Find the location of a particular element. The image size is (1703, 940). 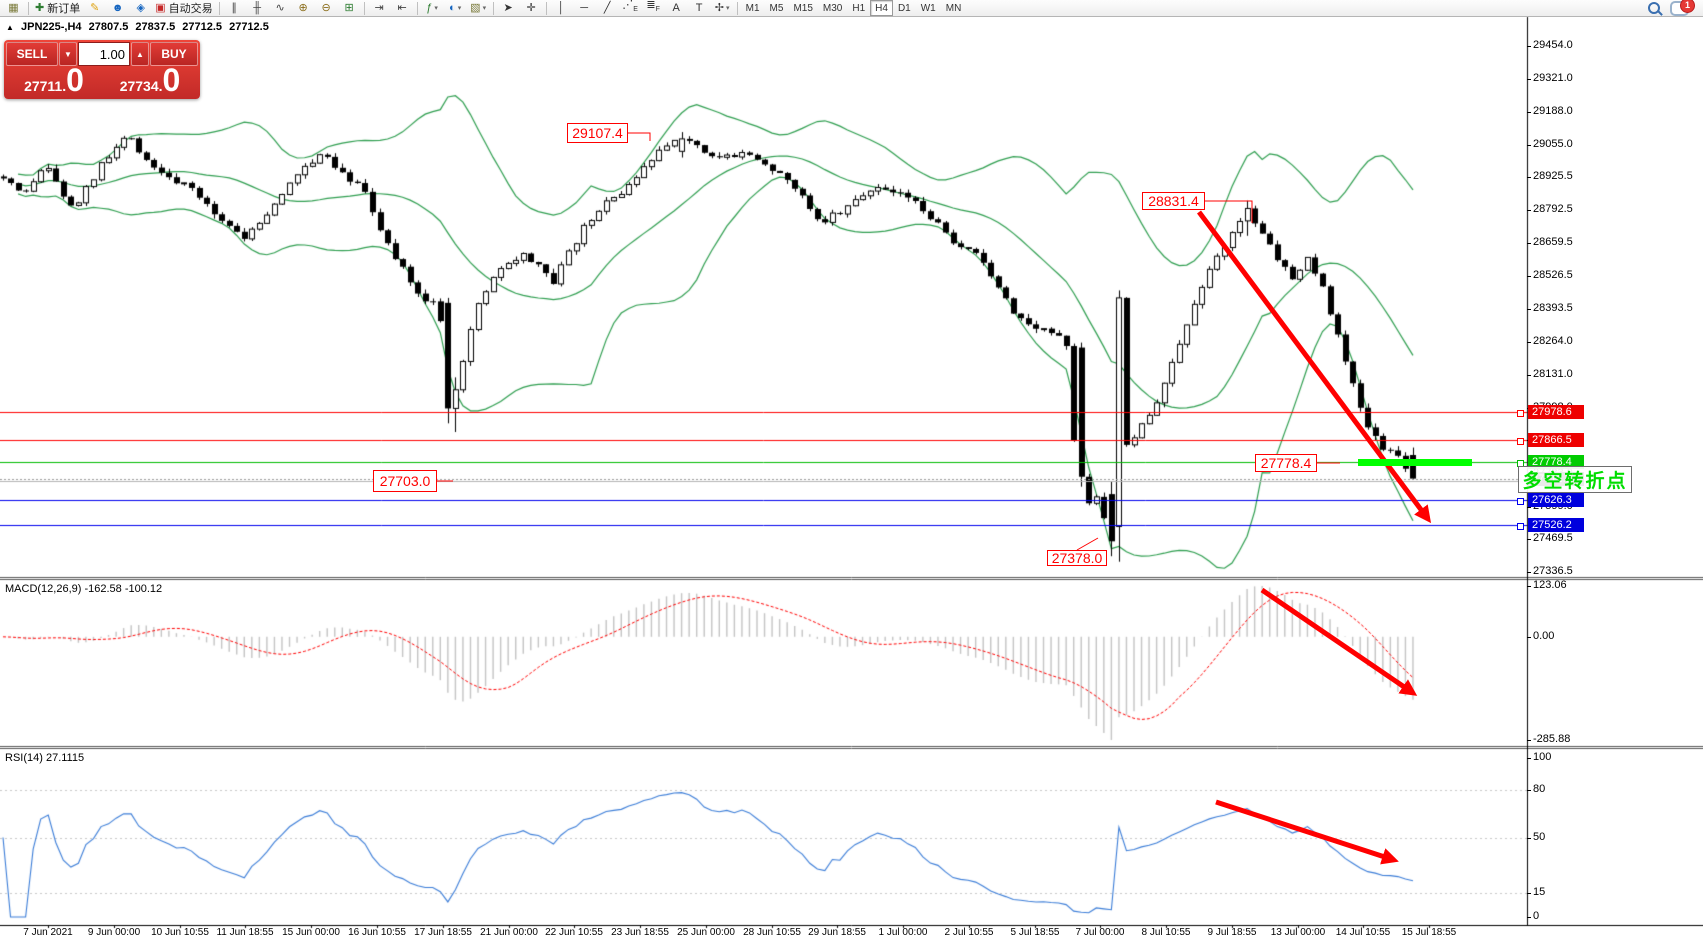

timeframe-h4-button: H4 is located at coordinates (881, 8).